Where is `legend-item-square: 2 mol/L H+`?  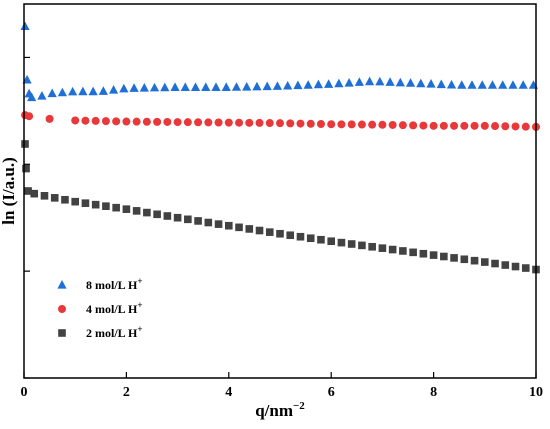 legend-item-square: 2 mol/L H+ is located at coordinates (100, 332).